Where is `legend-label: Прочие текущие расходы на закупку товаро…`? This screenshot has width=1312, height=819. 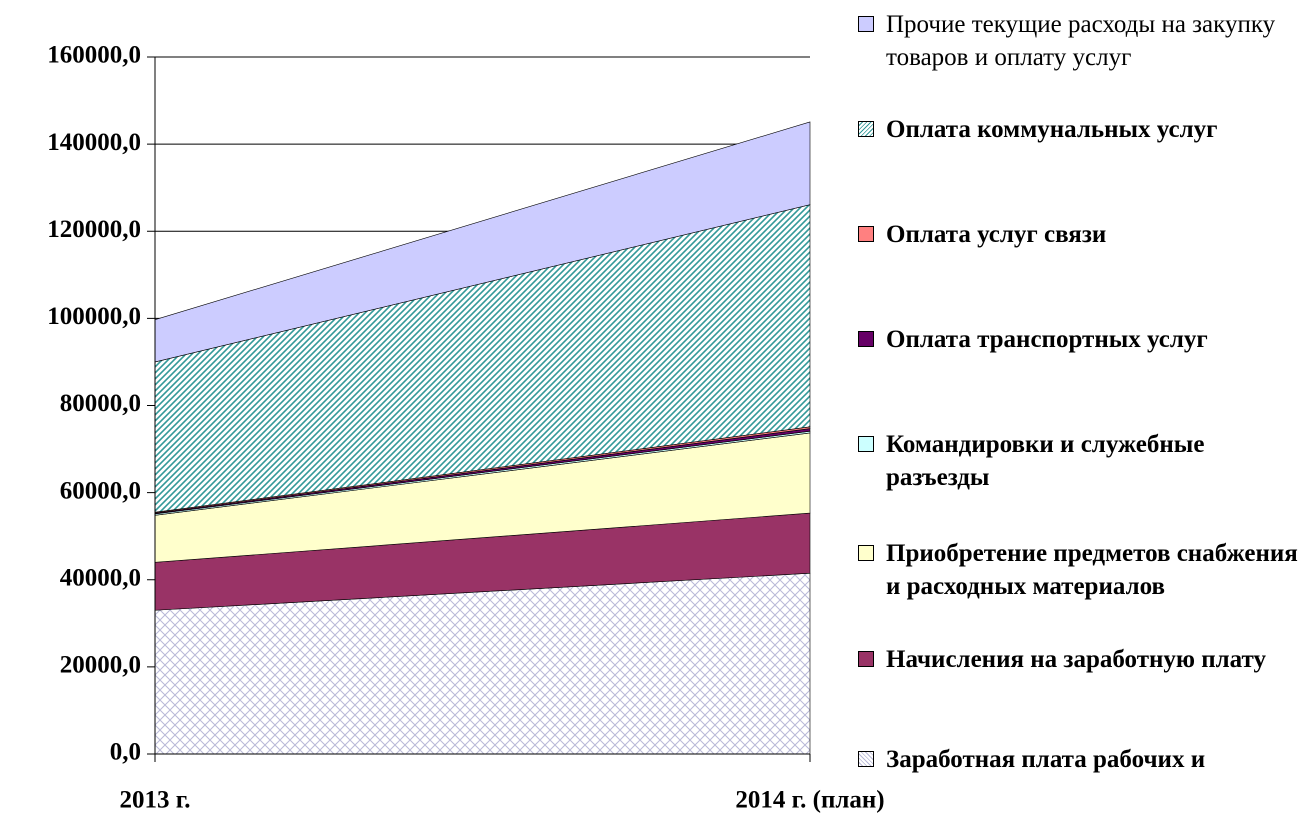
legend-label: Прочие текущие расходы на закупку товаро… is located at coordinates (1081, 41).